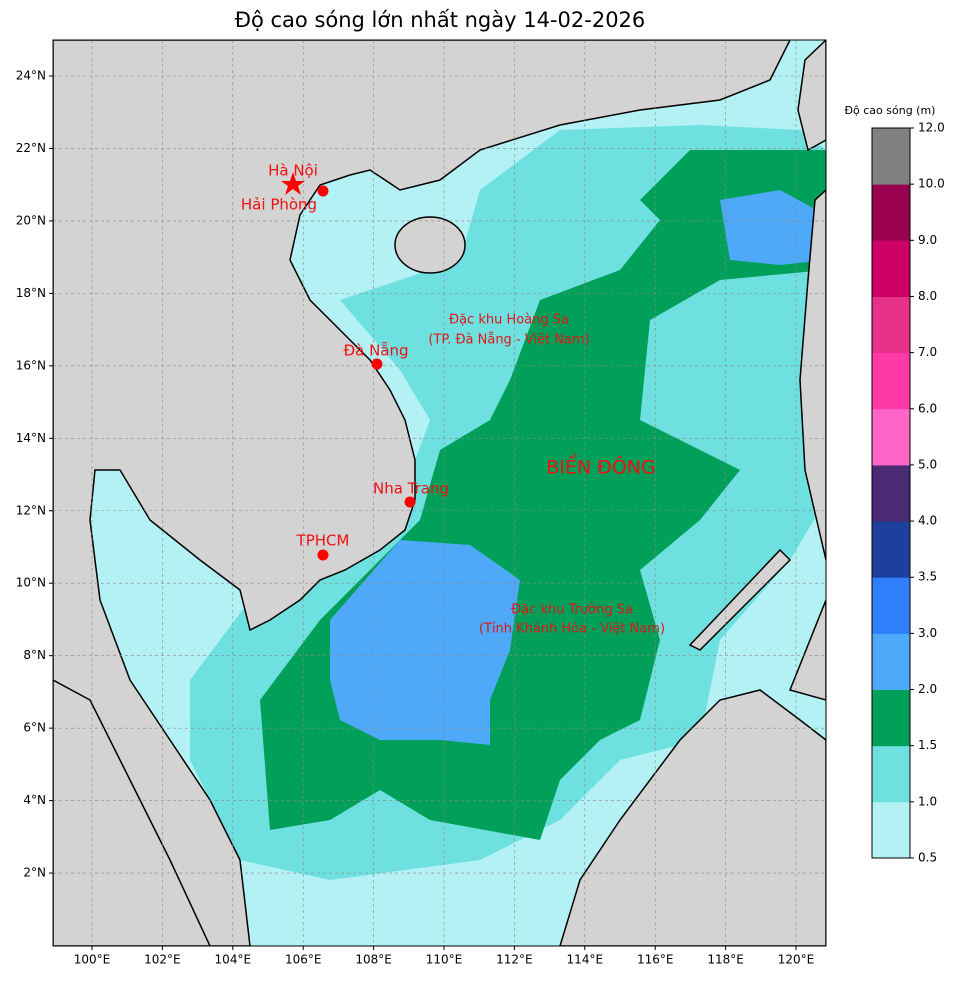 The height and width of the screenshot is (982, 960). I want to click on place-label: (TP. Đà Nẵng - Việt Nam), so click(508, 340).